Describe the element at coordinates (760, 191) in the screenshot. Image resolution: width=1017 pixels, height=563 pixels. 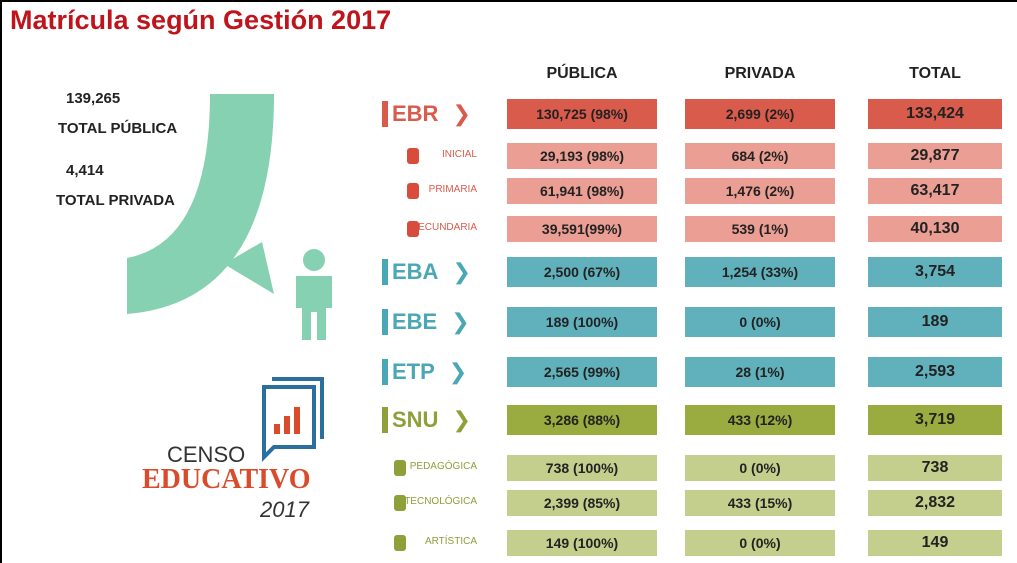
I see `private-cell: 1,476 (2%)` at that location.